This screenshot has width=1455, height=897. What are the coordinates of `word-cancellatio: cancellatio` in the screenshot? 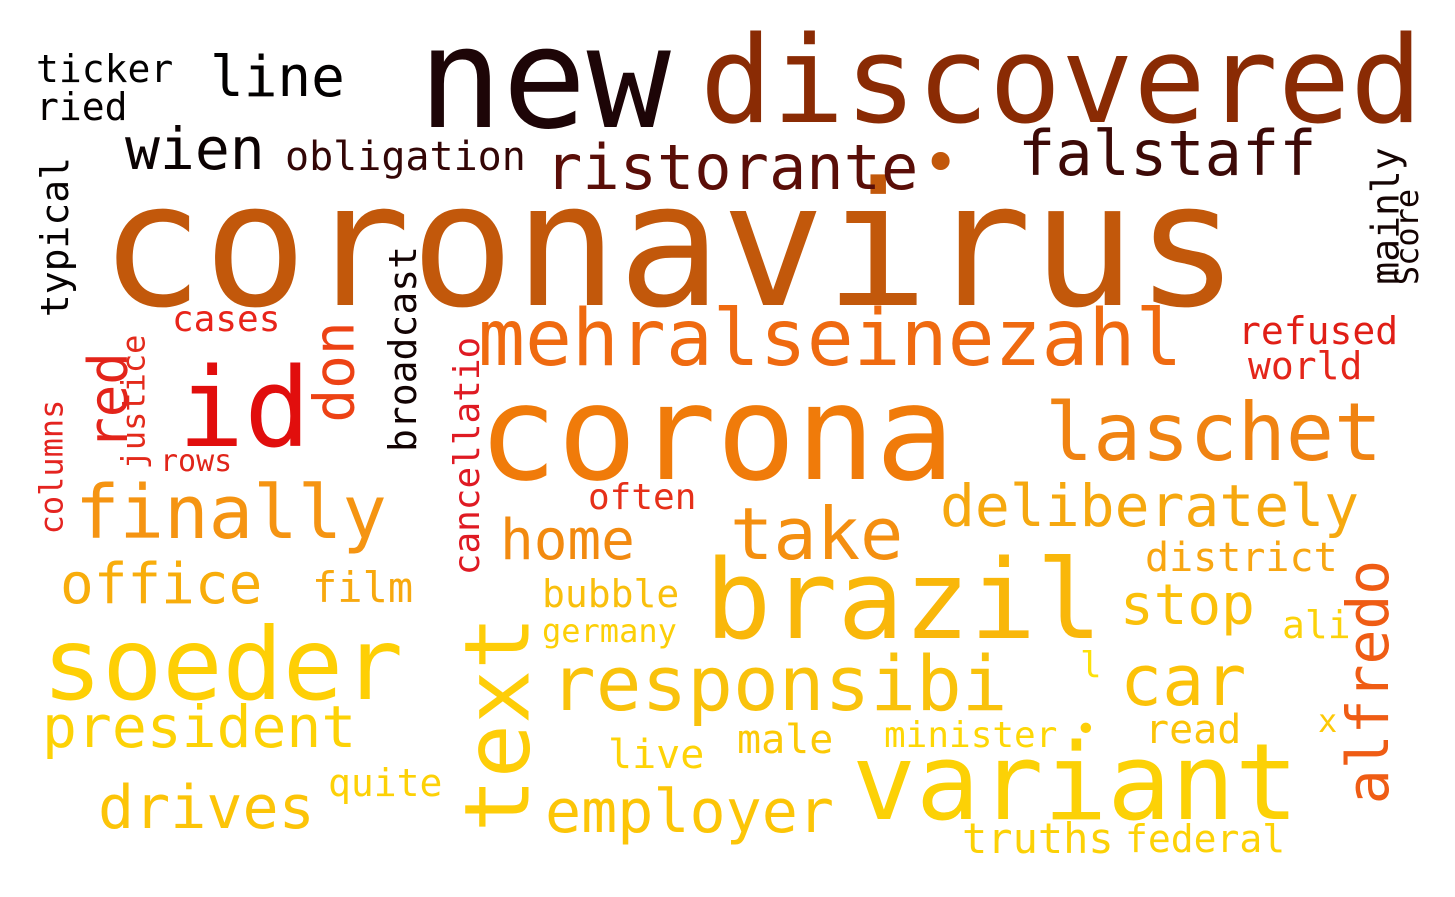 It's located at (468, 456).